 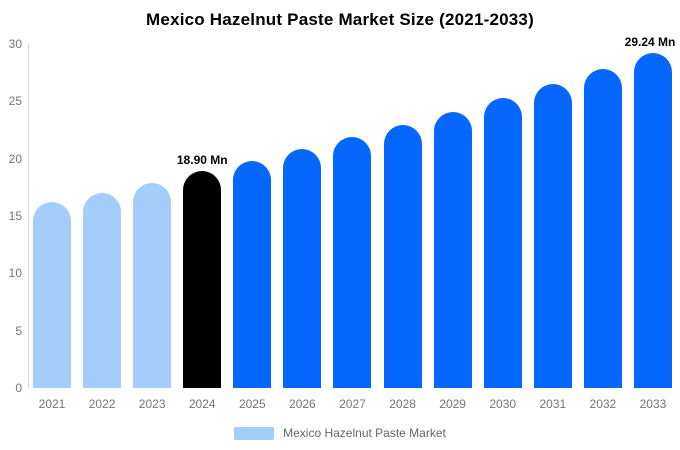 I want to click on x-tick-label-2026: 2026, so click(x=302, y=404).